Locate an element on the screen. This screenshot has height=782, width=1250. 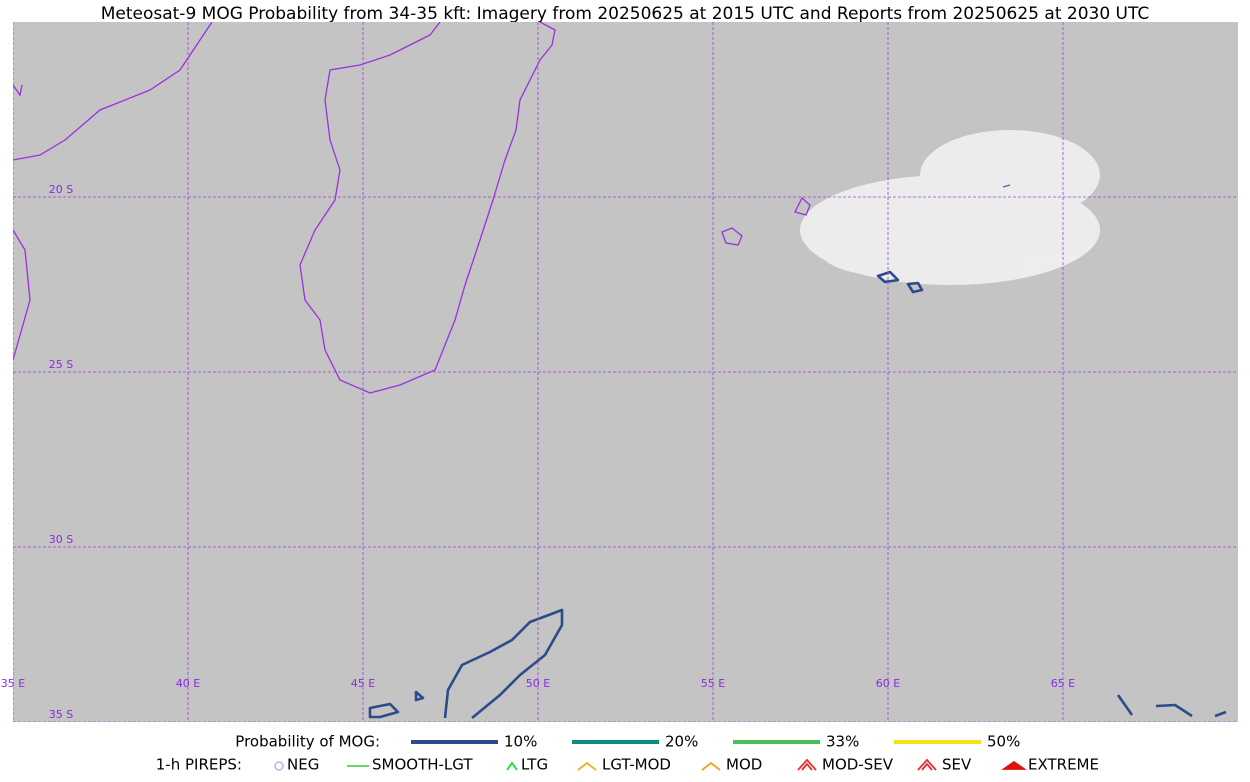
legend-label: Probability of MOG: is located at coordinates (307, 742).